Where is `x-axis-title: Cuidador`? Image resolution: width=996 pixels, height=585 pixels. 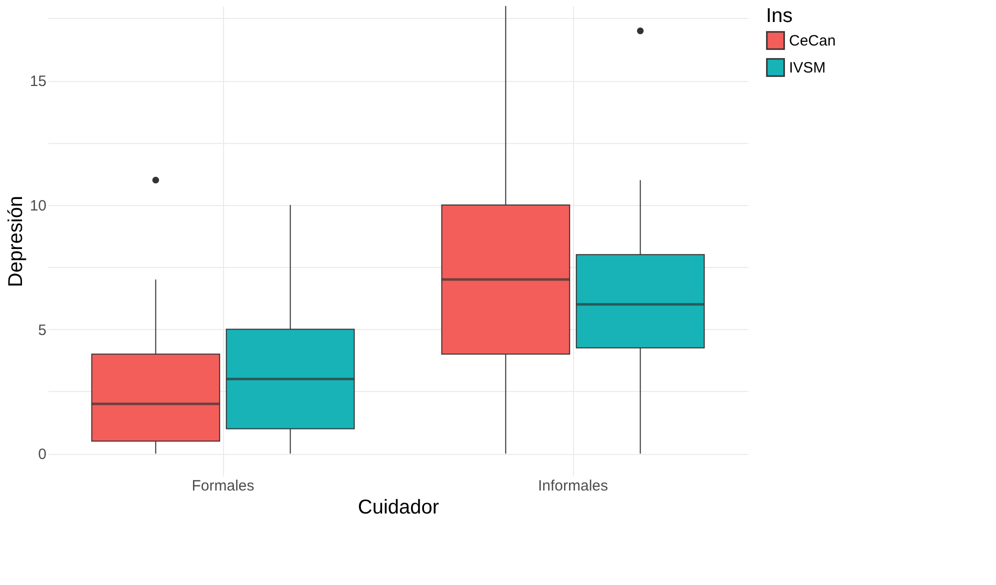 x-axis-title: Cuidador is located at coordinates (399, 507).